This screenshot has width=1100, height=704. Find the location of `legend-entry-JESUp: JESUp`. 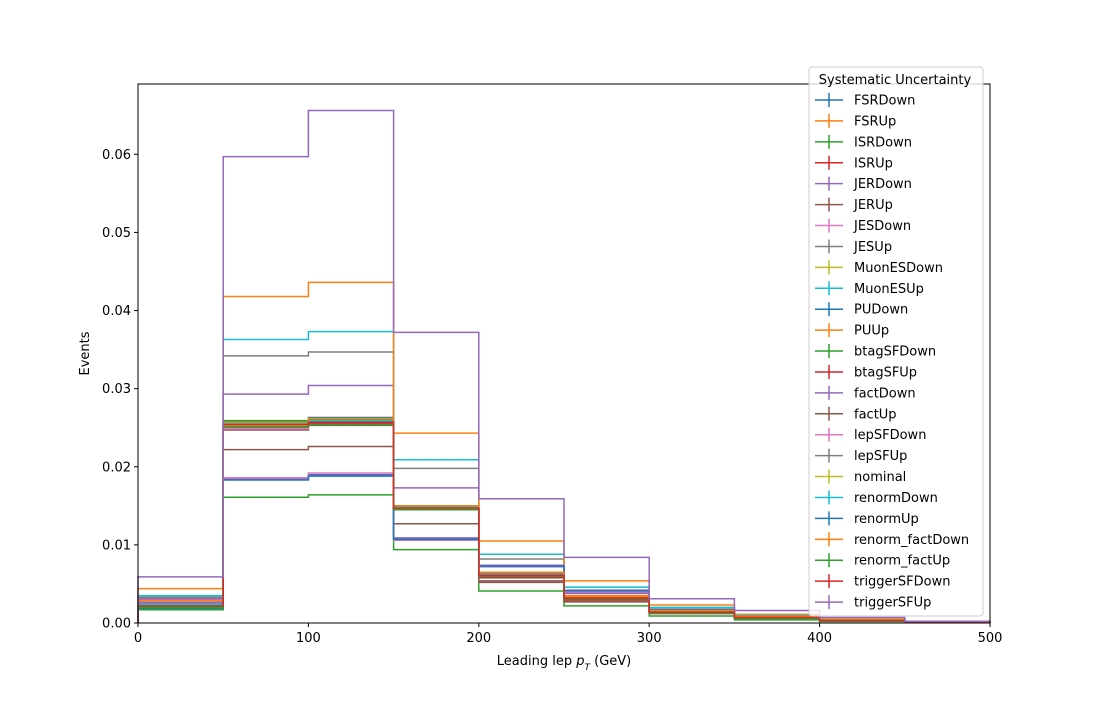

legend-entry-JESUp: JESUp is located at coordinates (853, 247).